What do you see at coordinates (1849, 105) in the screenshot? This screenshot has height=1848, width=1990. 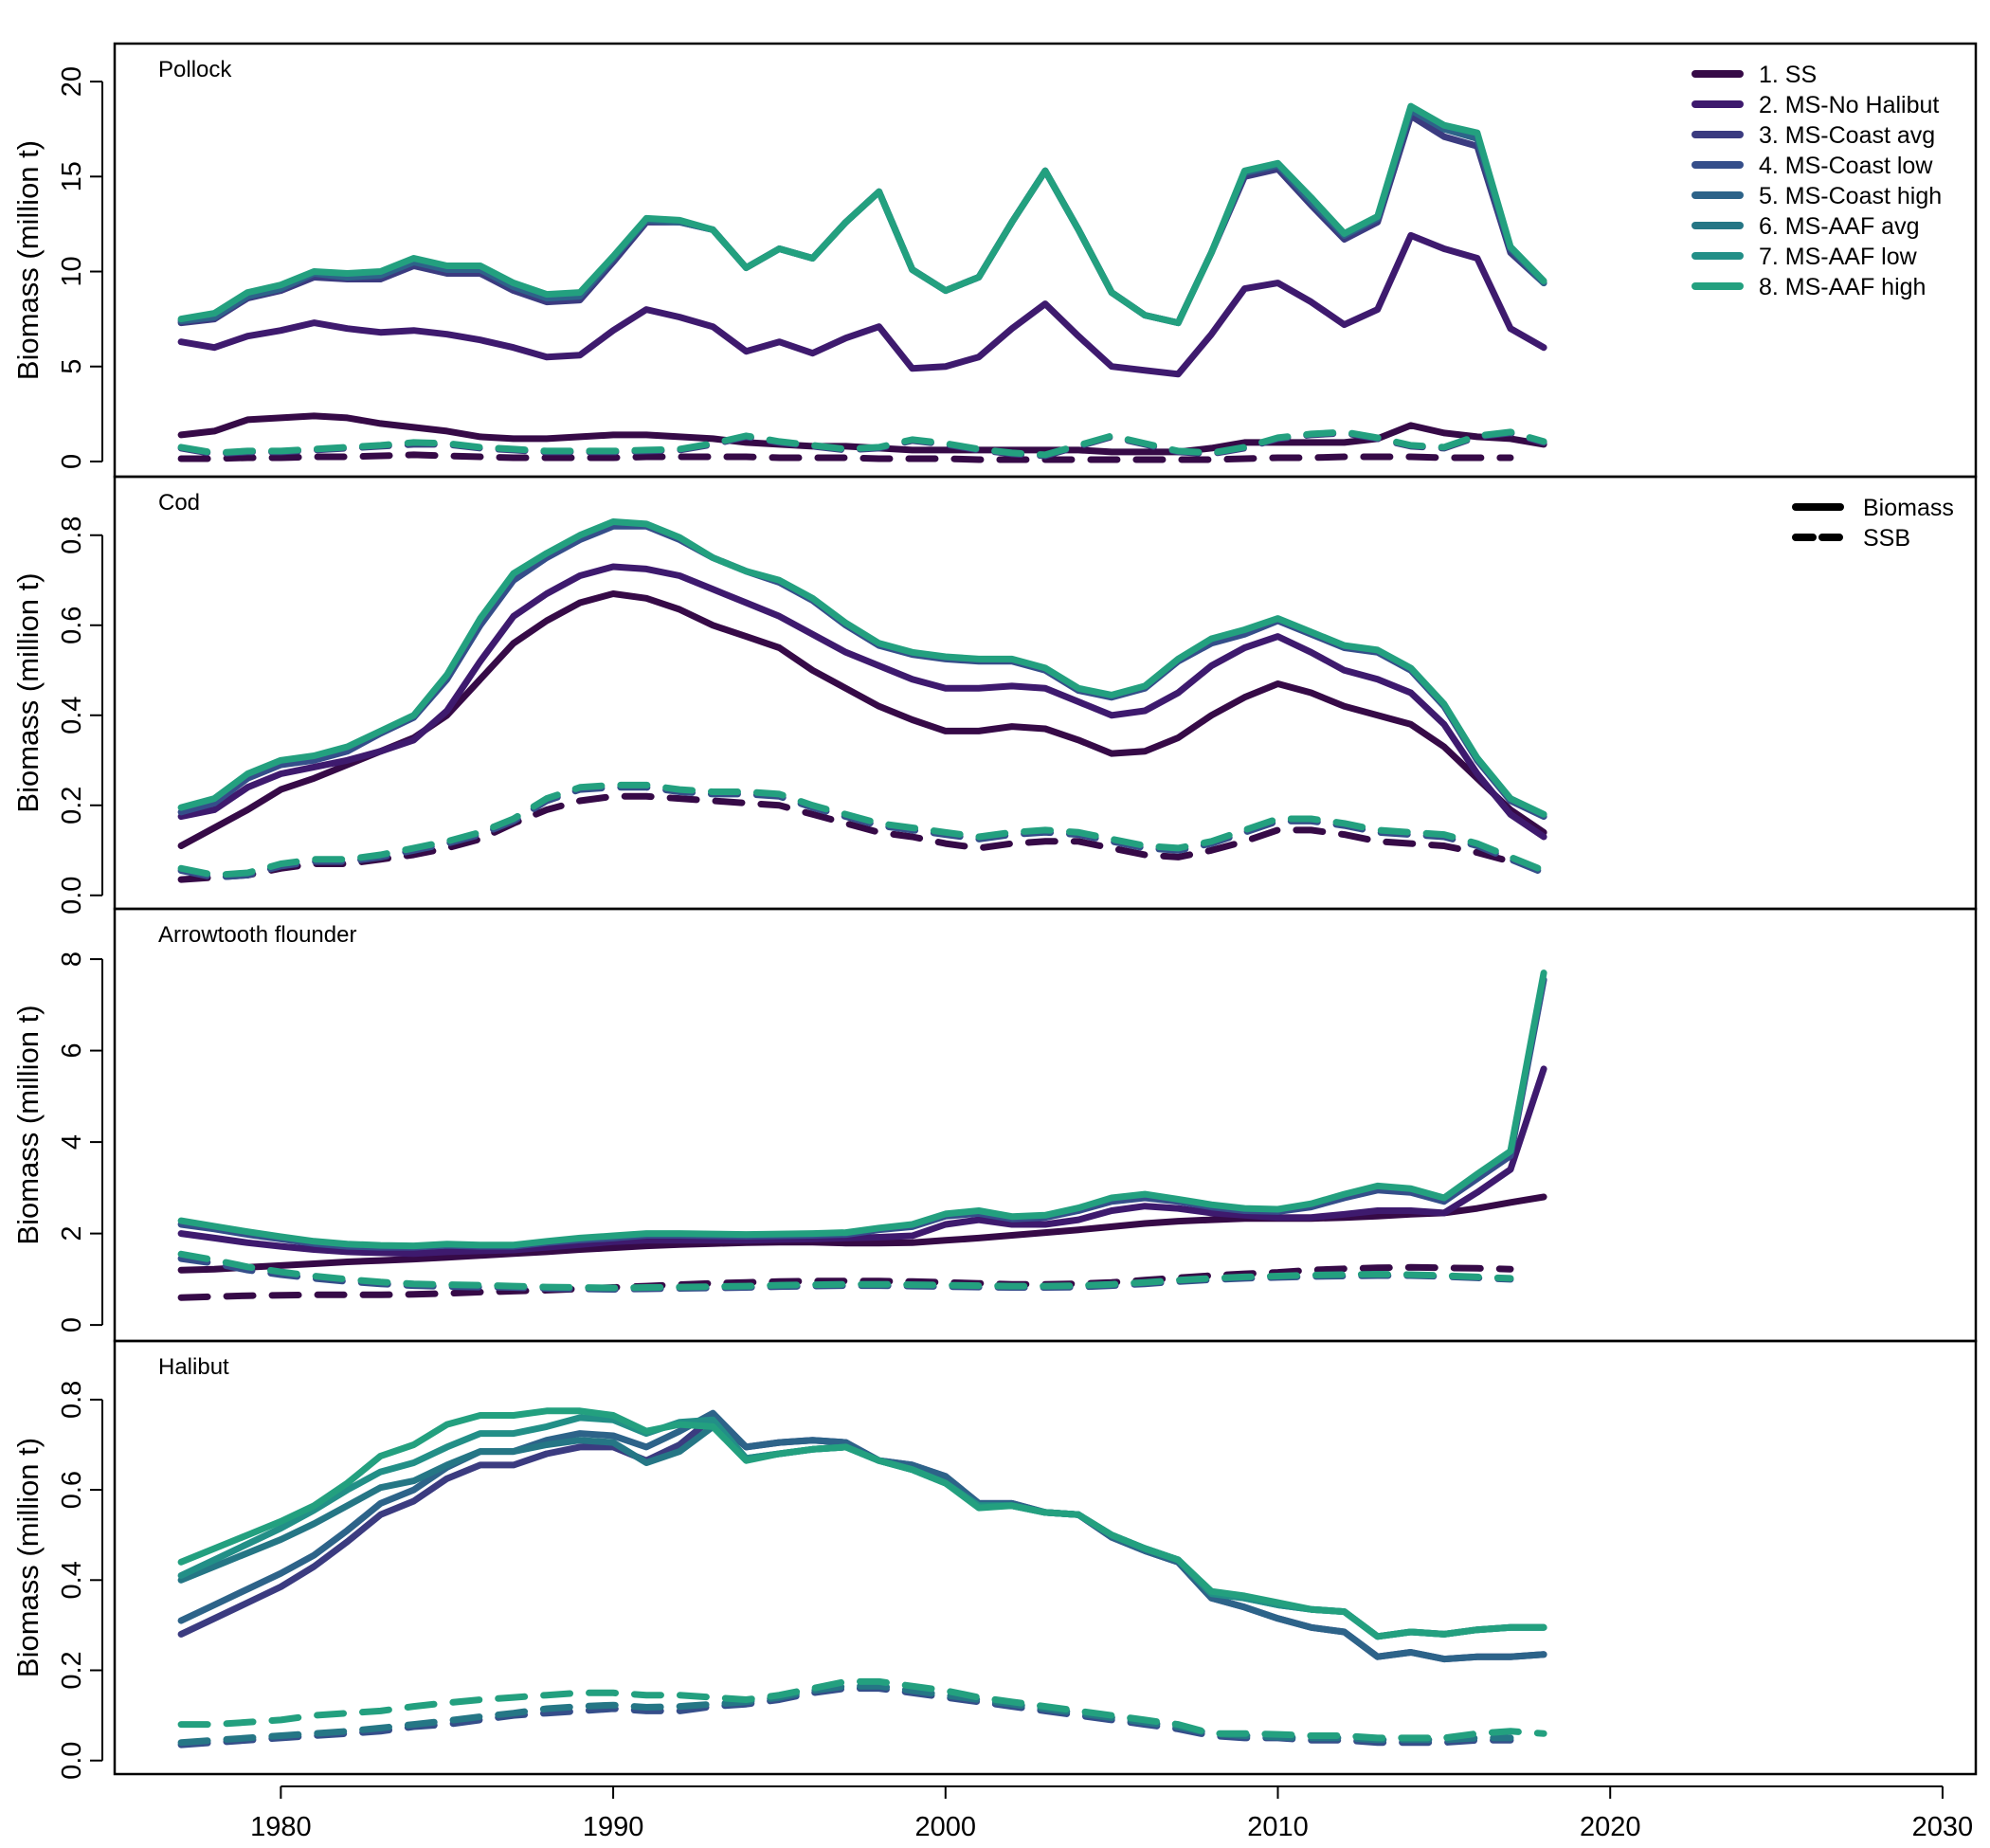 I see `legend-label: 2. MS-No Halibut` at bounding box center [1849, 105].